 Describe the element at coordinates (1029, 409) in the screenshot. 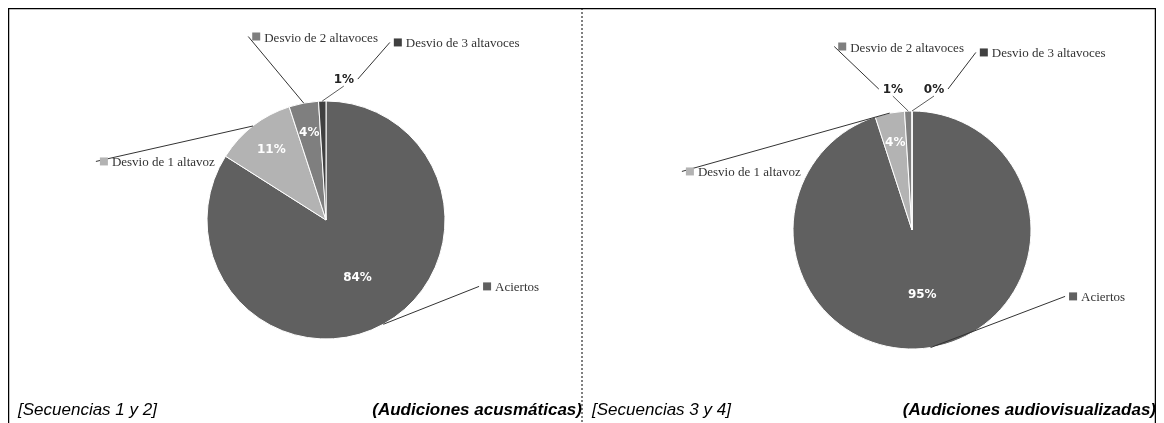

I see `text: (Audiciones audiovisualizadas)` at that location.